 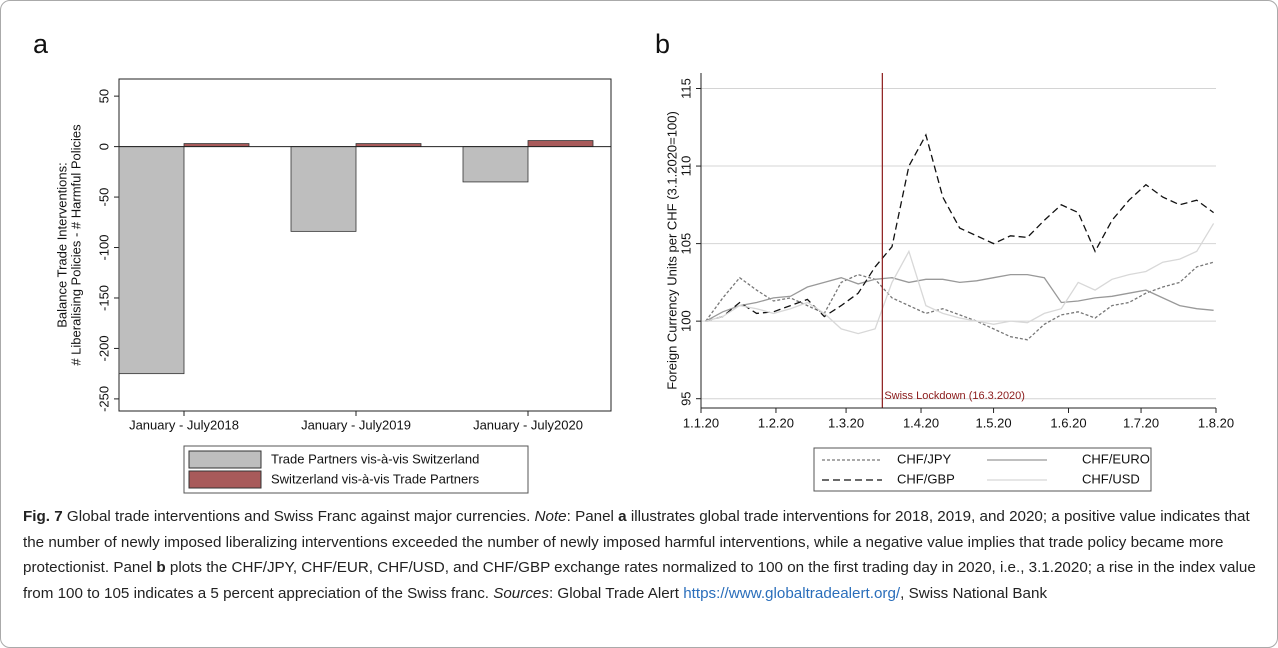 I want to click on y-tick-label: -250, so click(x=103, y=399).